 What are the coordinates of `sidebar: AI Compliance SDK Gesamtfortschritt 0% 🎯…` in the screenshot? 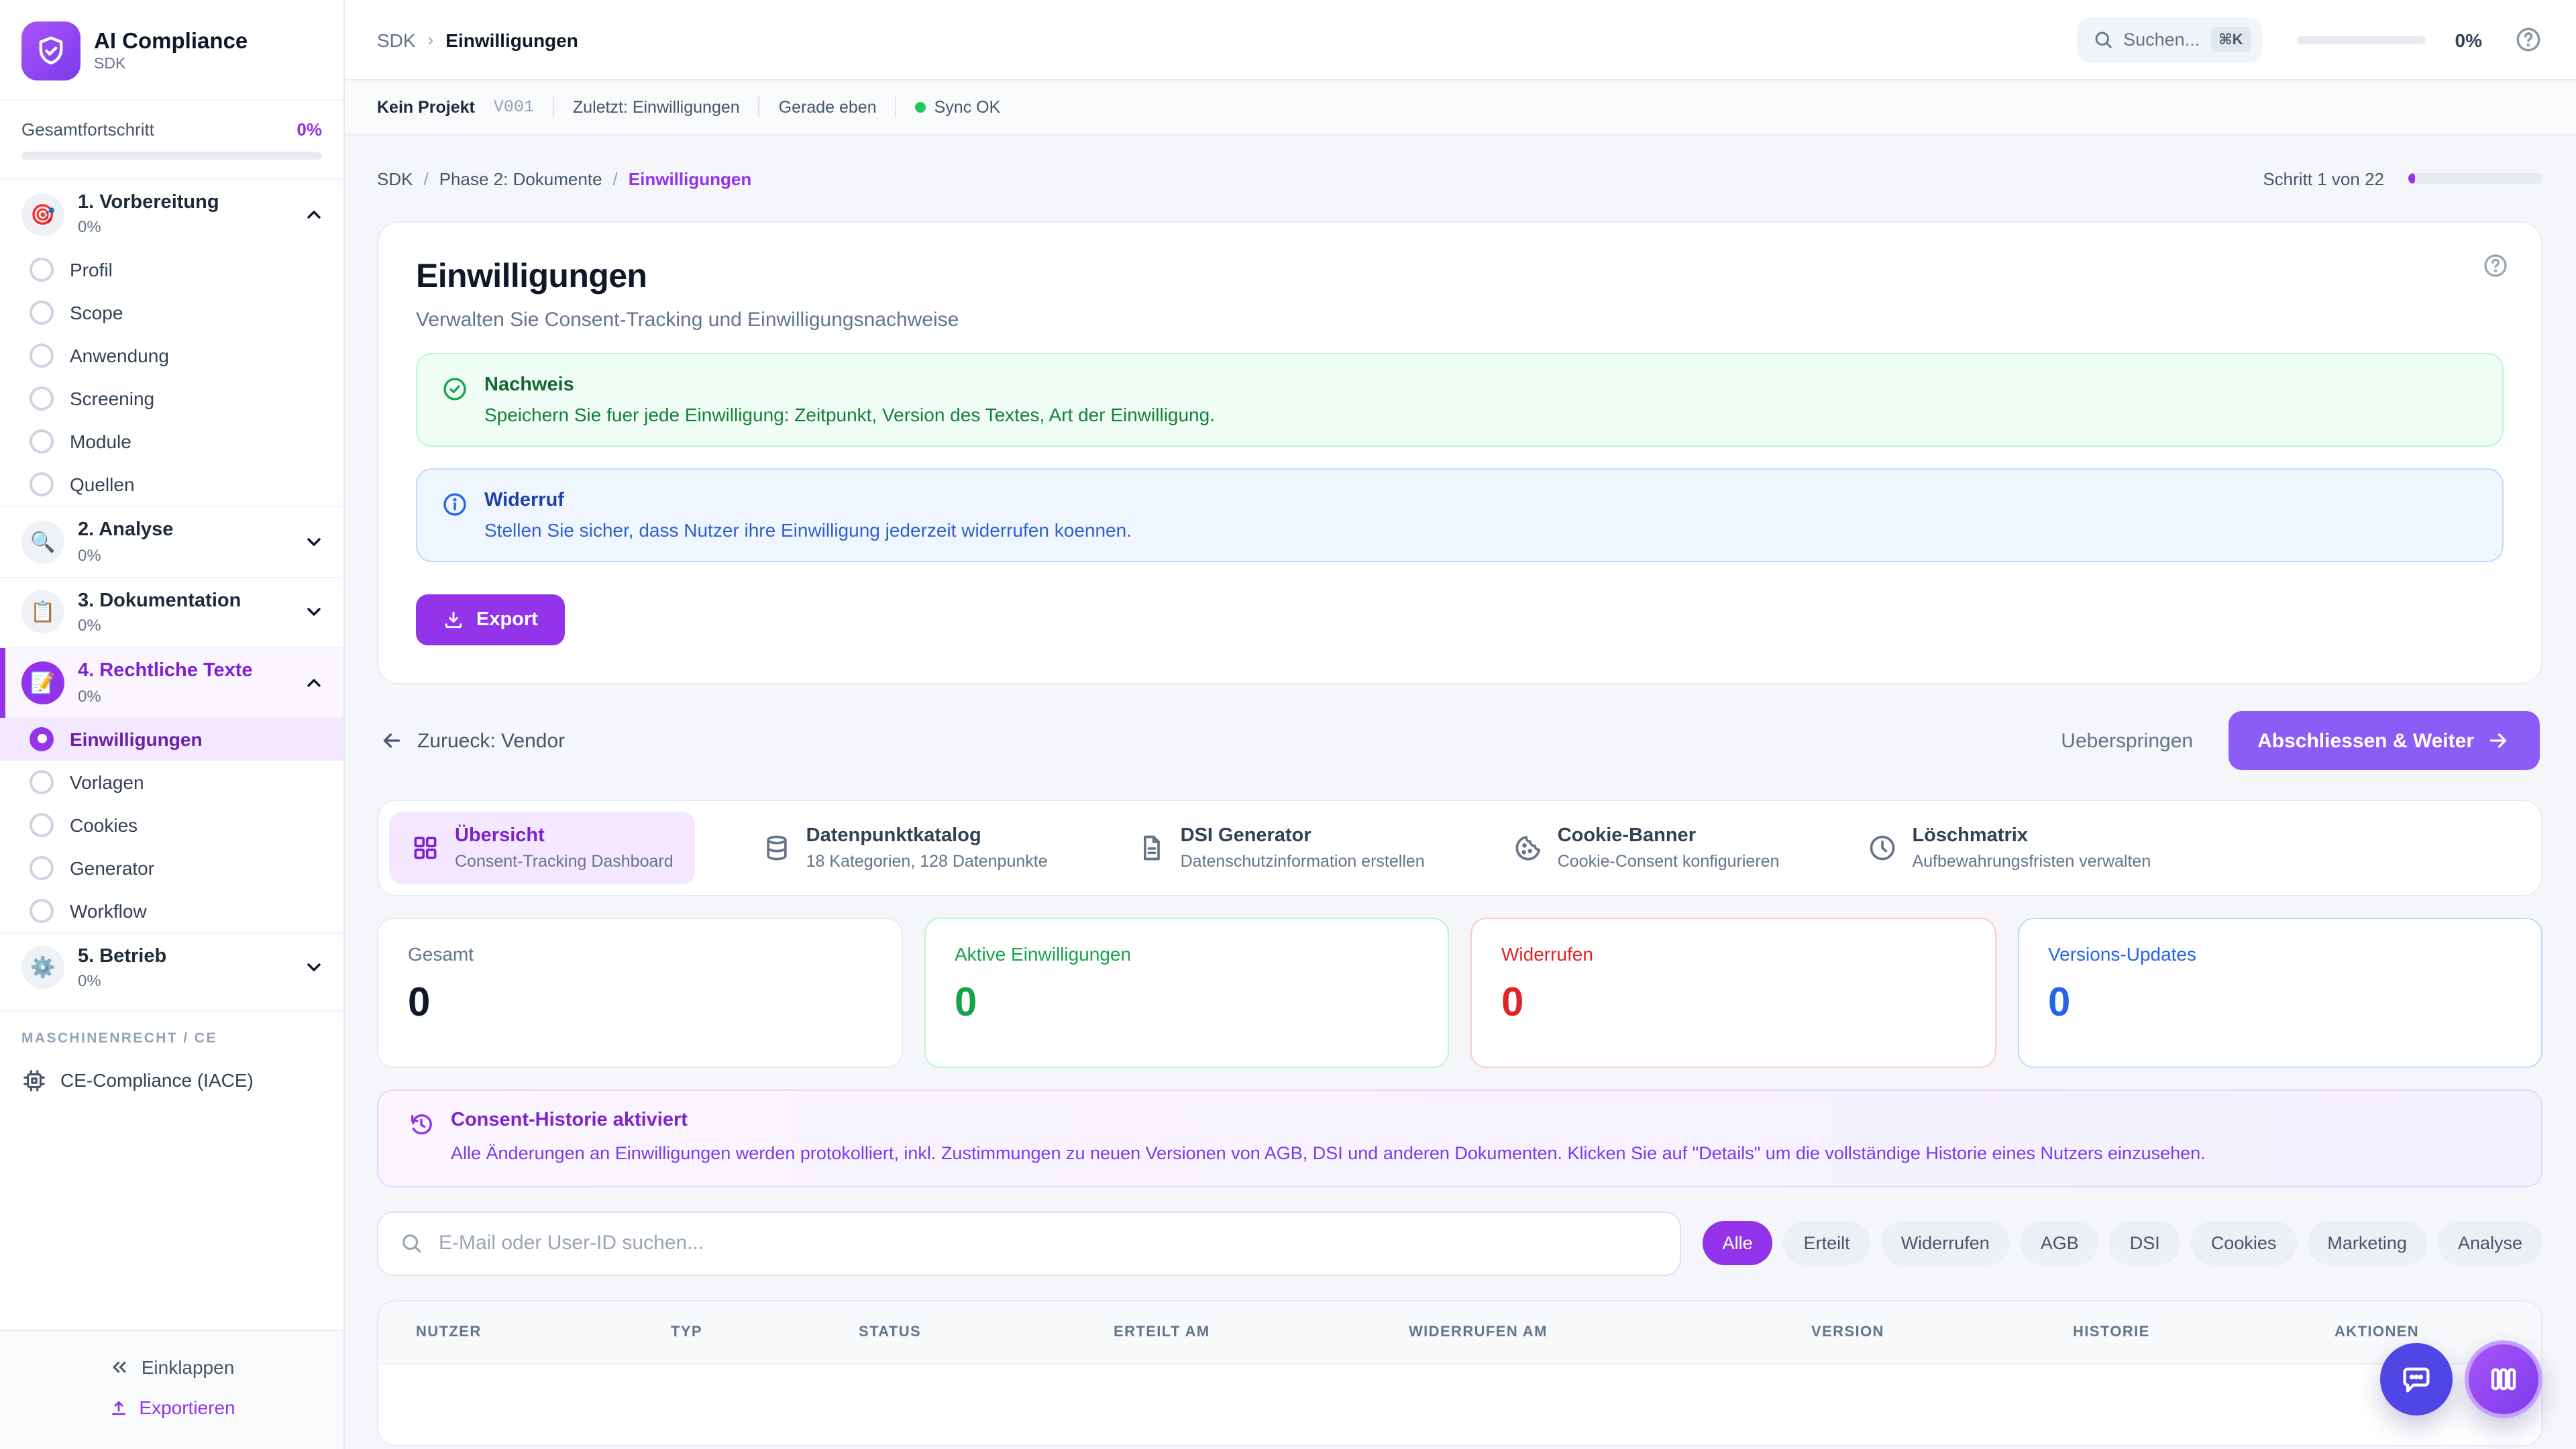 It's located at (172, 724).